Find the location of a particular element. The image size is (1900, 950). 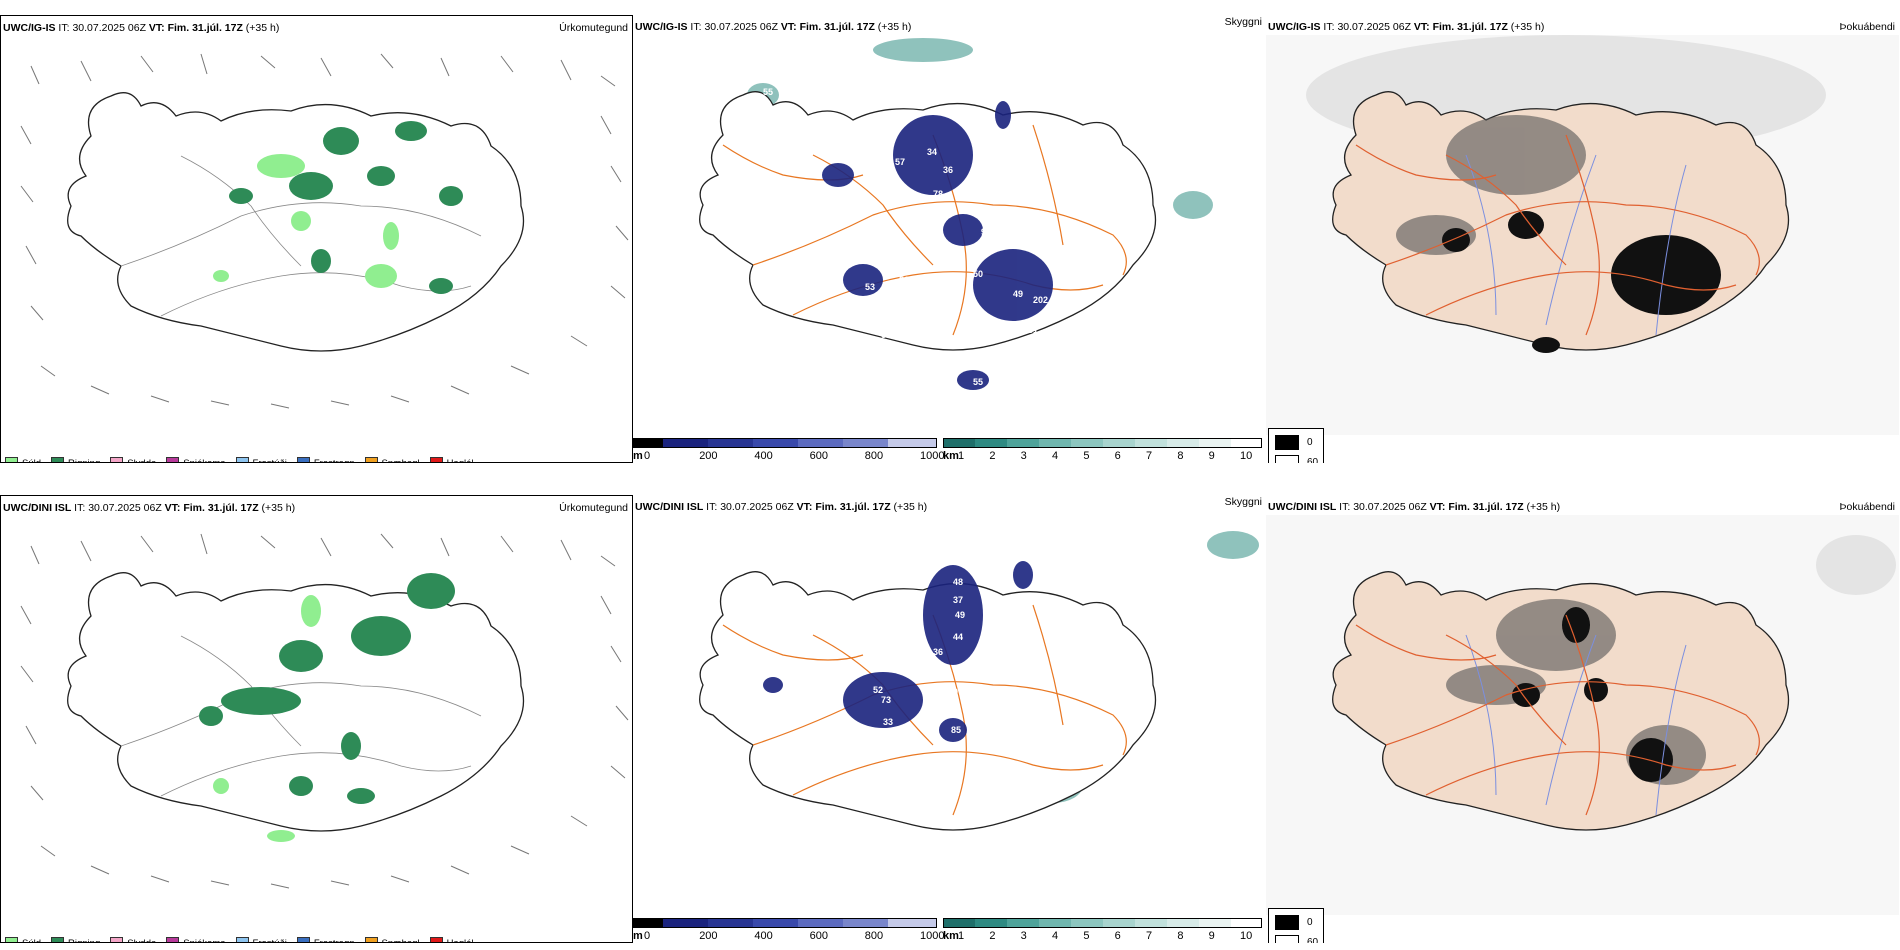

wind-barbs is located at coordinates (324, 711).